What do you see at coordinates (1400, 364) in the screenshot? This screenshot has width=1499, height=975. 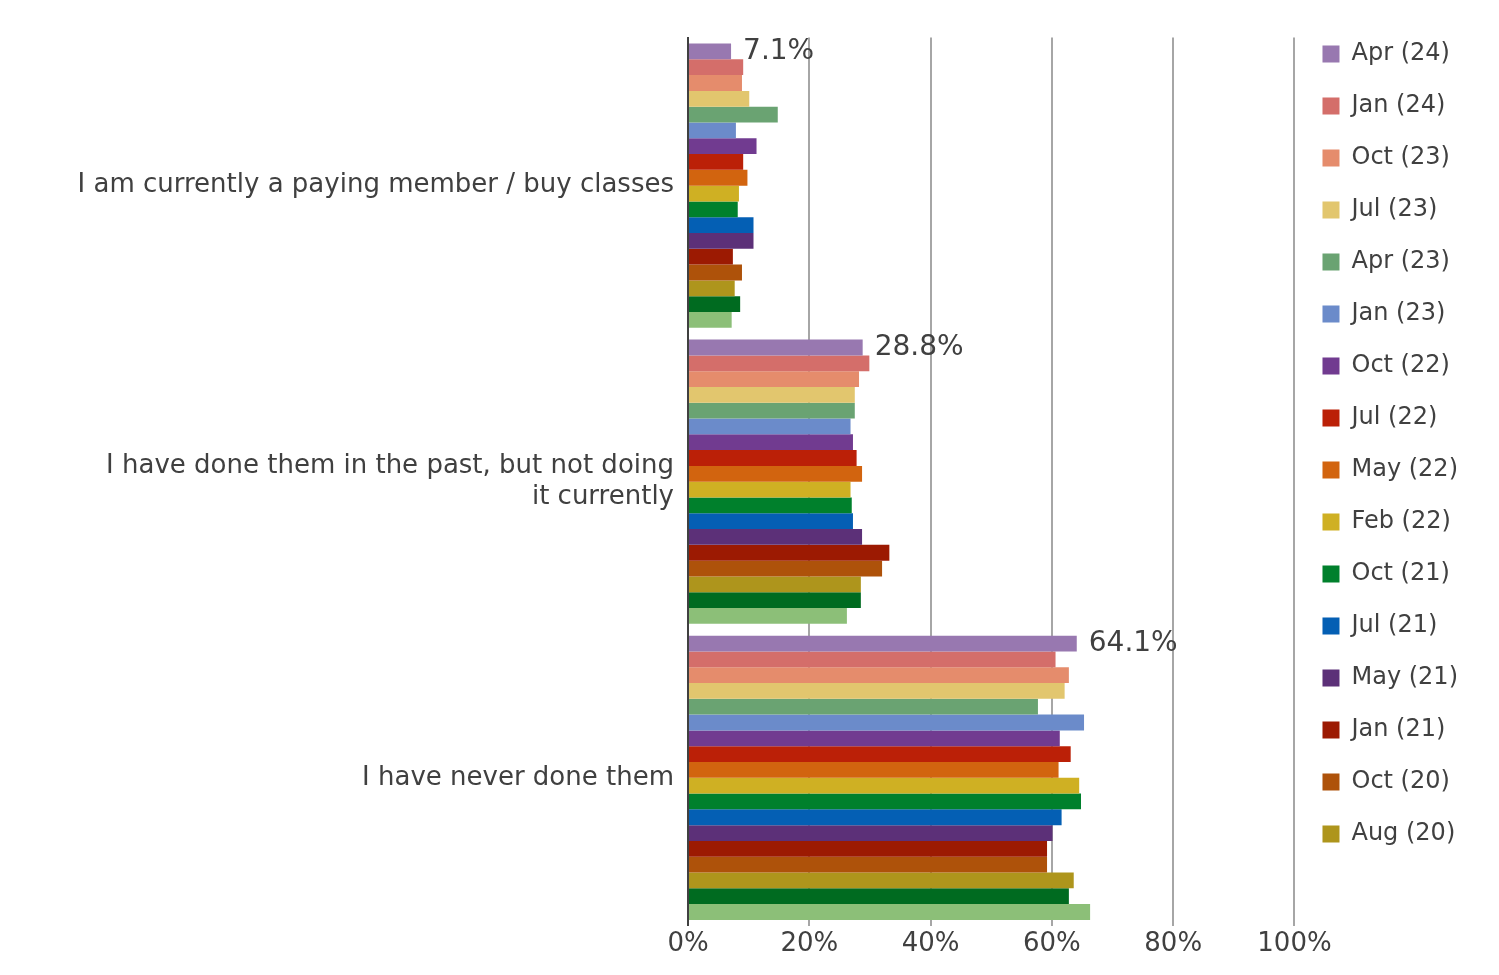 I see `legend-label: Oct (22)` at bounding box center [1400, 364].